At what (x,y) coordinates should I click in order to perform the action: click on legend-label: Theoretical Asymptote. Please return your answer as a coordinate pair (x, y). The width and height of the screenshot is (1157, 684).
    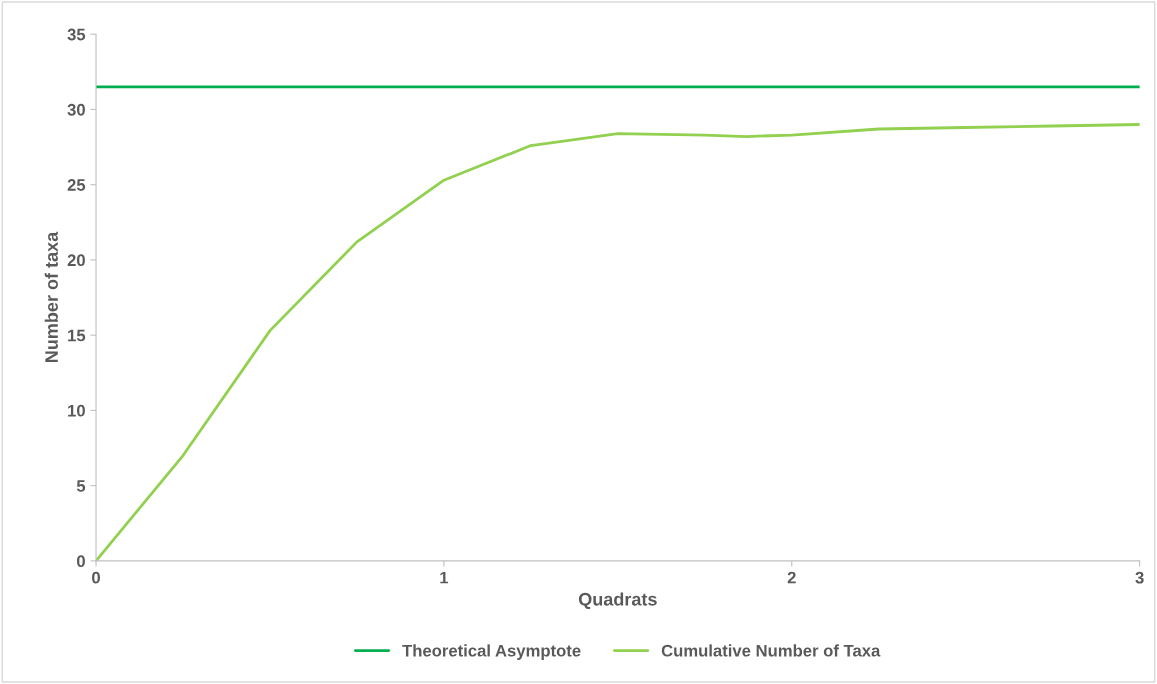
    Looking at the image, I should click on (491, 652).